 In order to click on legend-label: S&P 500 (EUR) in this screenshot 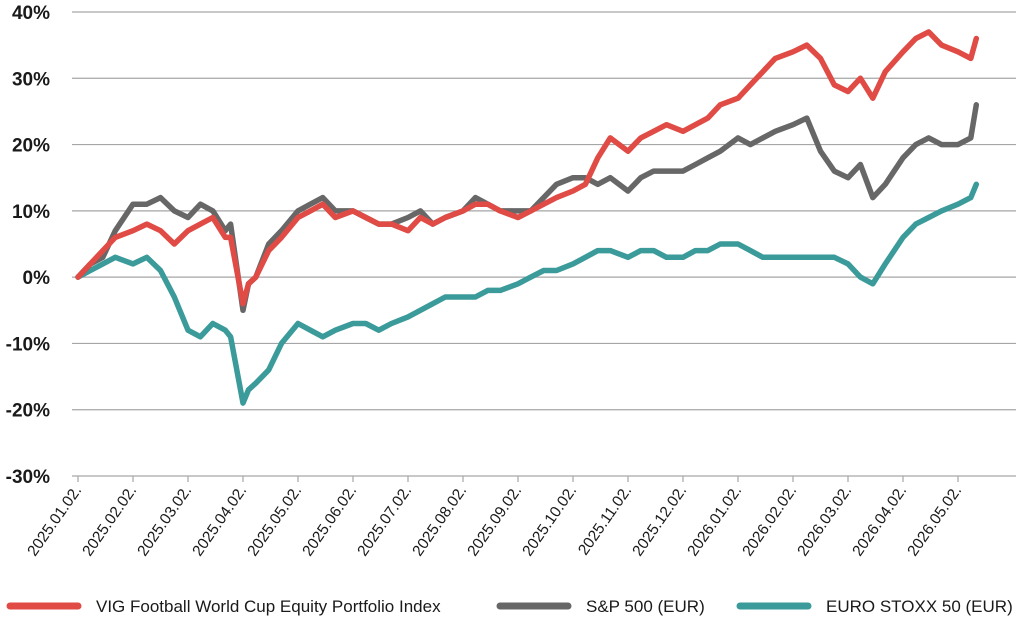, I will do `click(645, 606)`.